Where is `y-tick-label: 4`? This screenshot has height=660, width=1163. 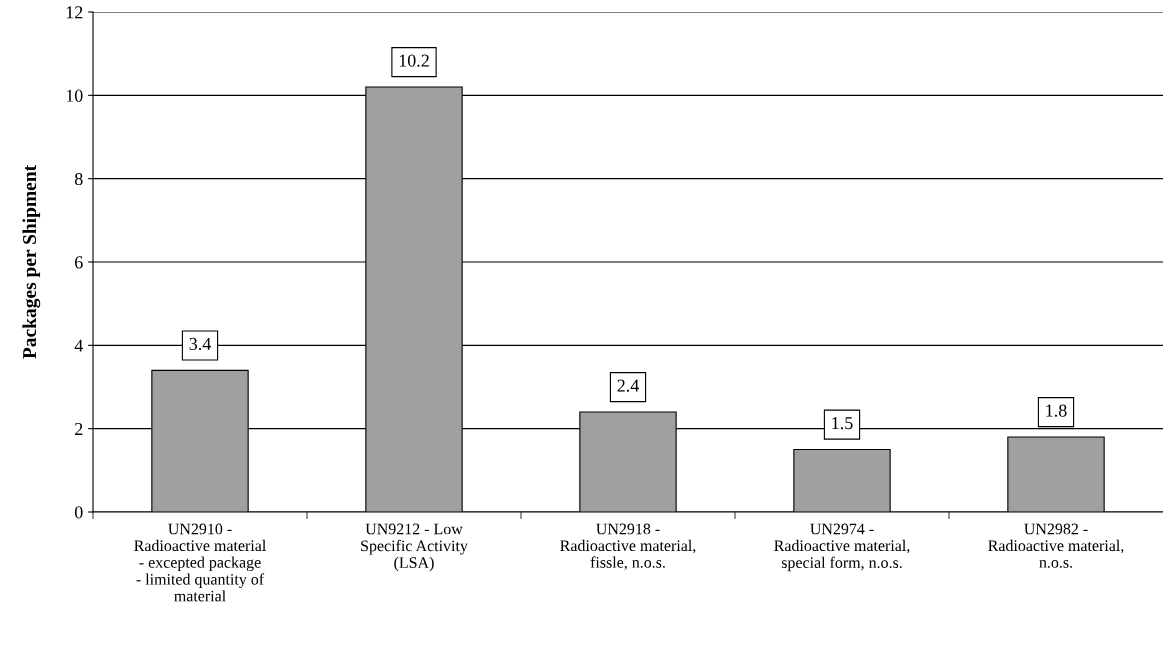
y-tick-label: 4 is located at coordinates (78, 345).